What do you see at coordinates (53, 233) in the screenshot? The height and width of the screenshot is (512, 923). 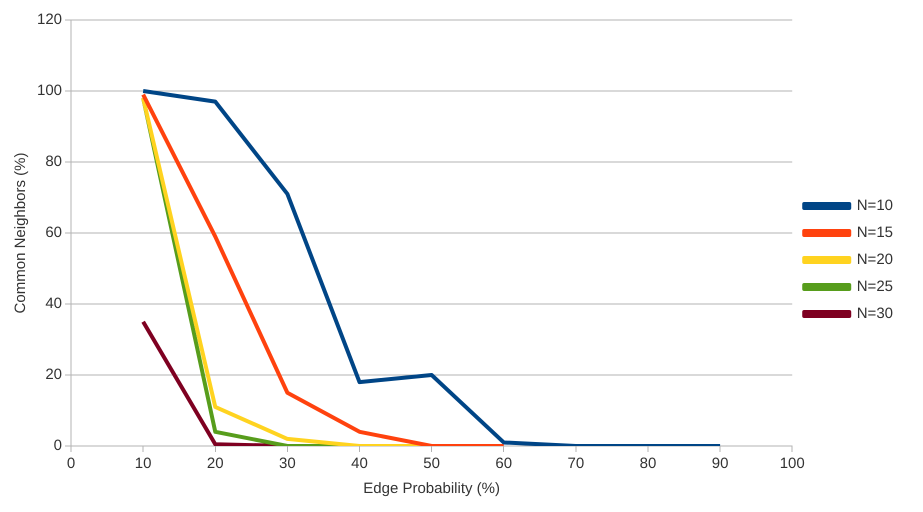 I see `y-tick-label: 60` at bounding box center [53, 233].